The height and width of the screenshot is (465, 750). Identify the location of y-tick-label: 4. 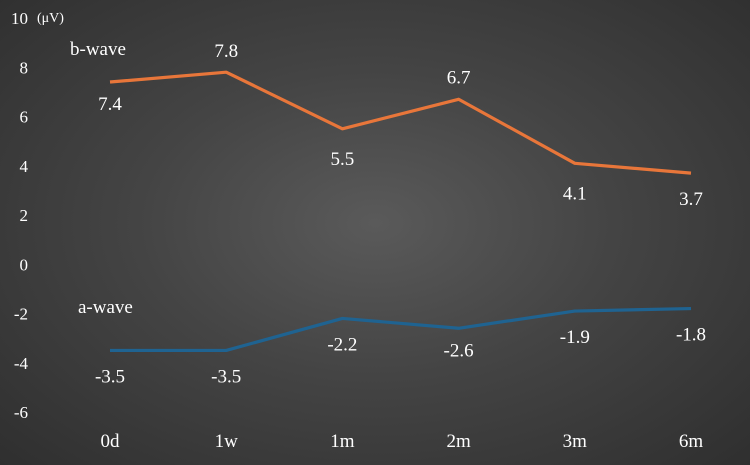
(24, 166).